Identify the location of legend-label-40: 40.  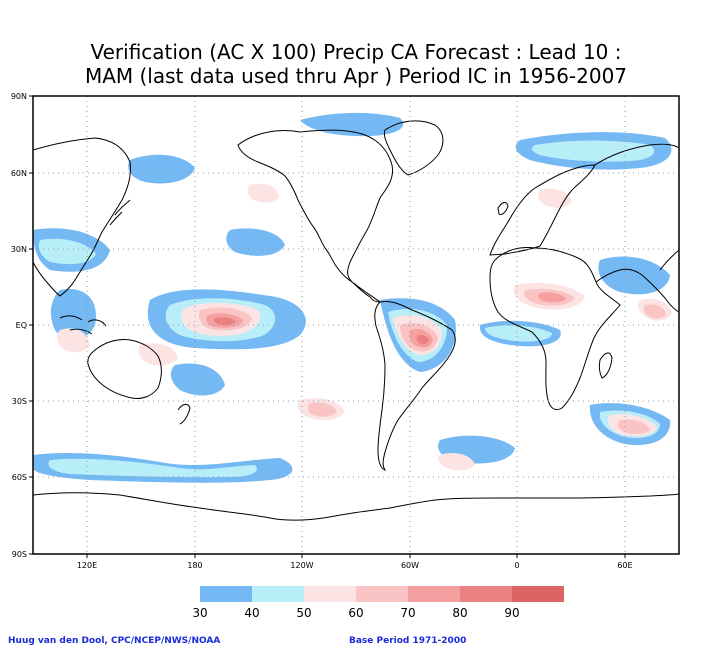
(251, 613).